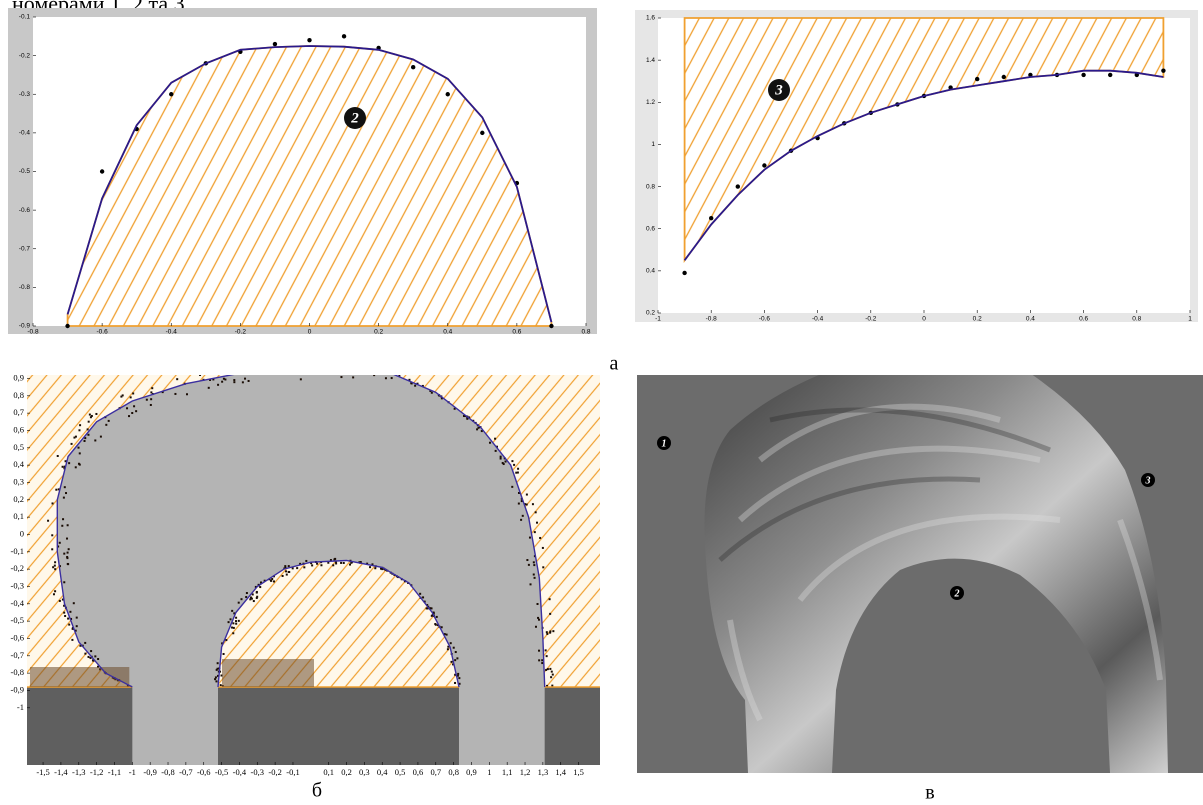 This screenshot has height=805, width=1203. I want to click on x-tick-label: -0,4, so click(240, 772).